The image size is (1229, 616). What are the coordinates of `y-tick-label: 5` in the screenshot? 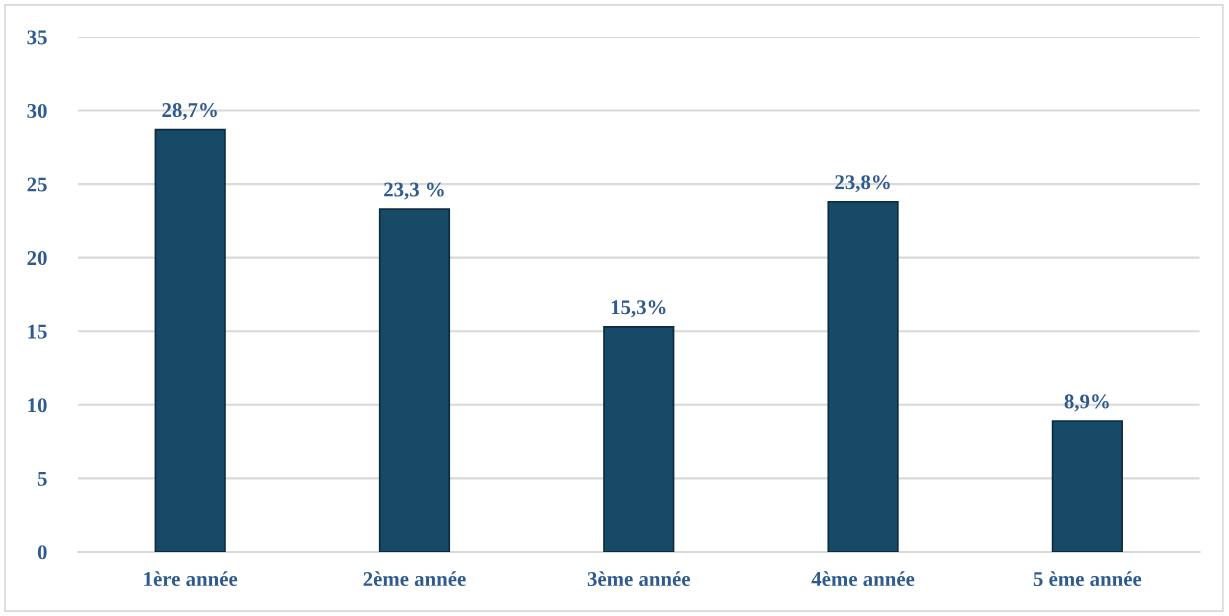 It's located at (42, 478).